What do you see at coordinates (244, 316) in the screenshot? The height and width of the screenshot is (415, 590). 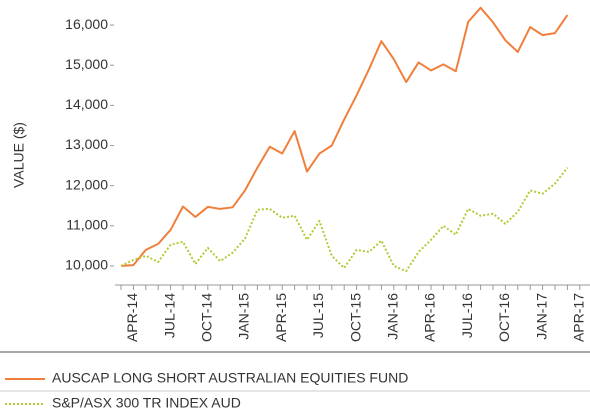 I see `x-tick-label: JAN-15` at bounding box center [244, 316].